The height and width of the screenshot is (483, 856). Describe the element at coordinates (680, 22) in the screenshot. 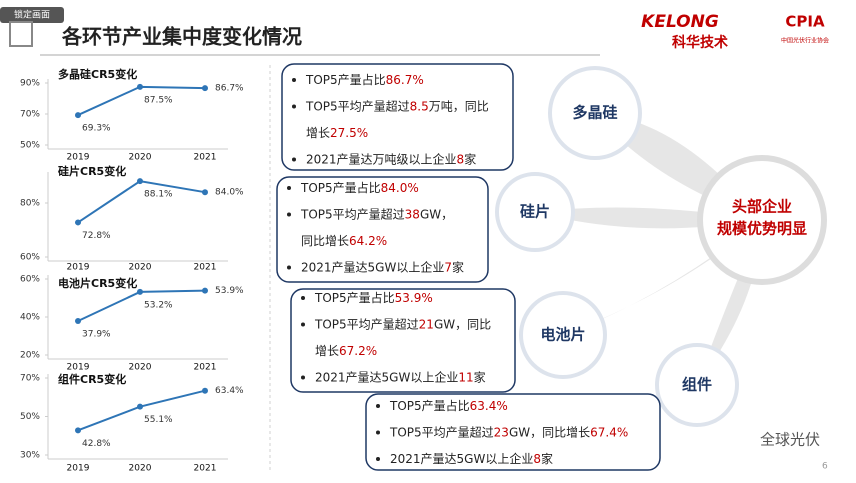

I see `logo-left: KELONG` at that location.